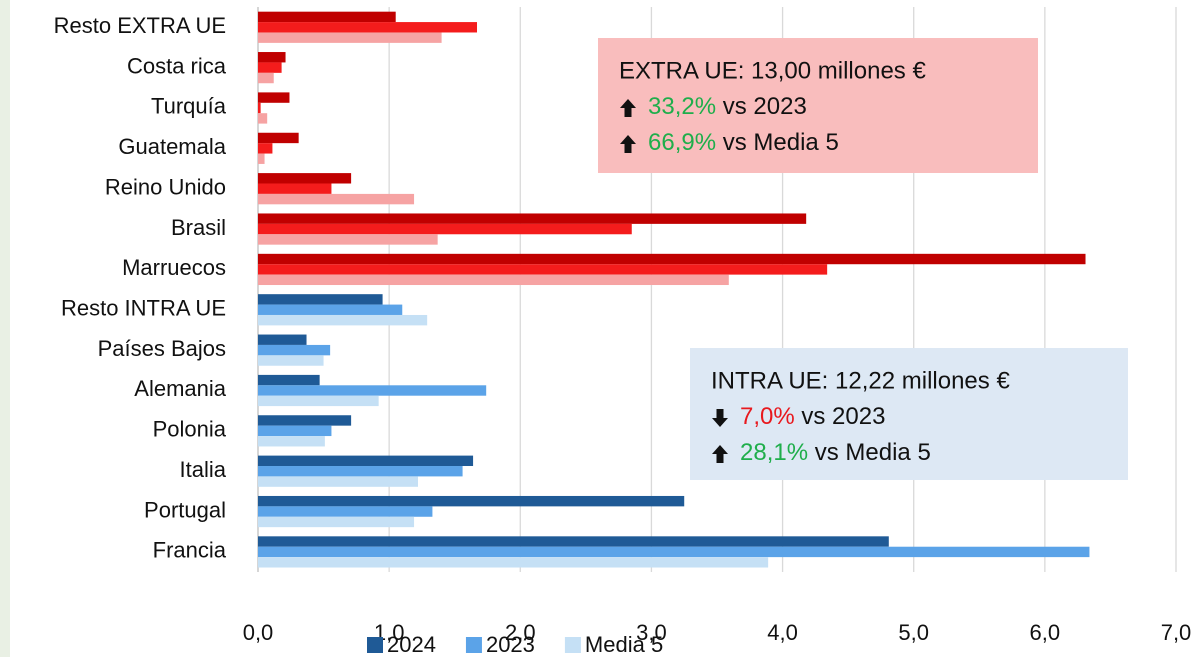 The height and width of the screenshot is (657, 1202). What do you see at coordinates (772, 70) in the screenshot?
I see `annotation-title: EXTRA UE: 13,00 millones €` at bounding box center [772, 70].